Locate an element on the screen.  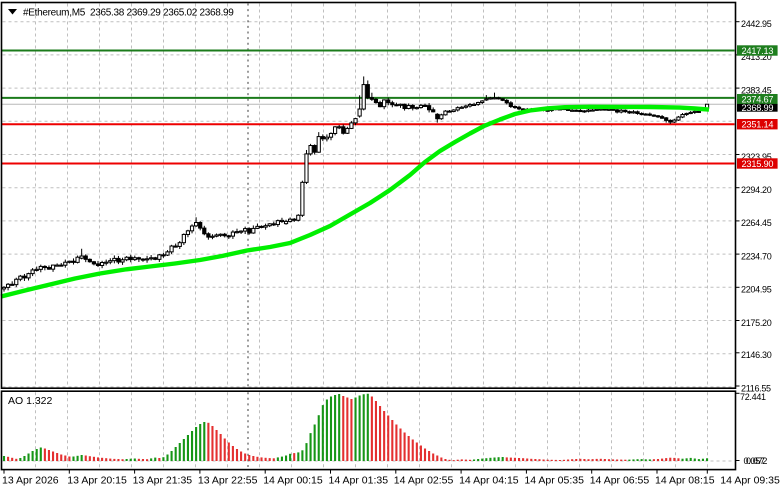
svg-text: 2417.13 is located at coordinates (758, 51).